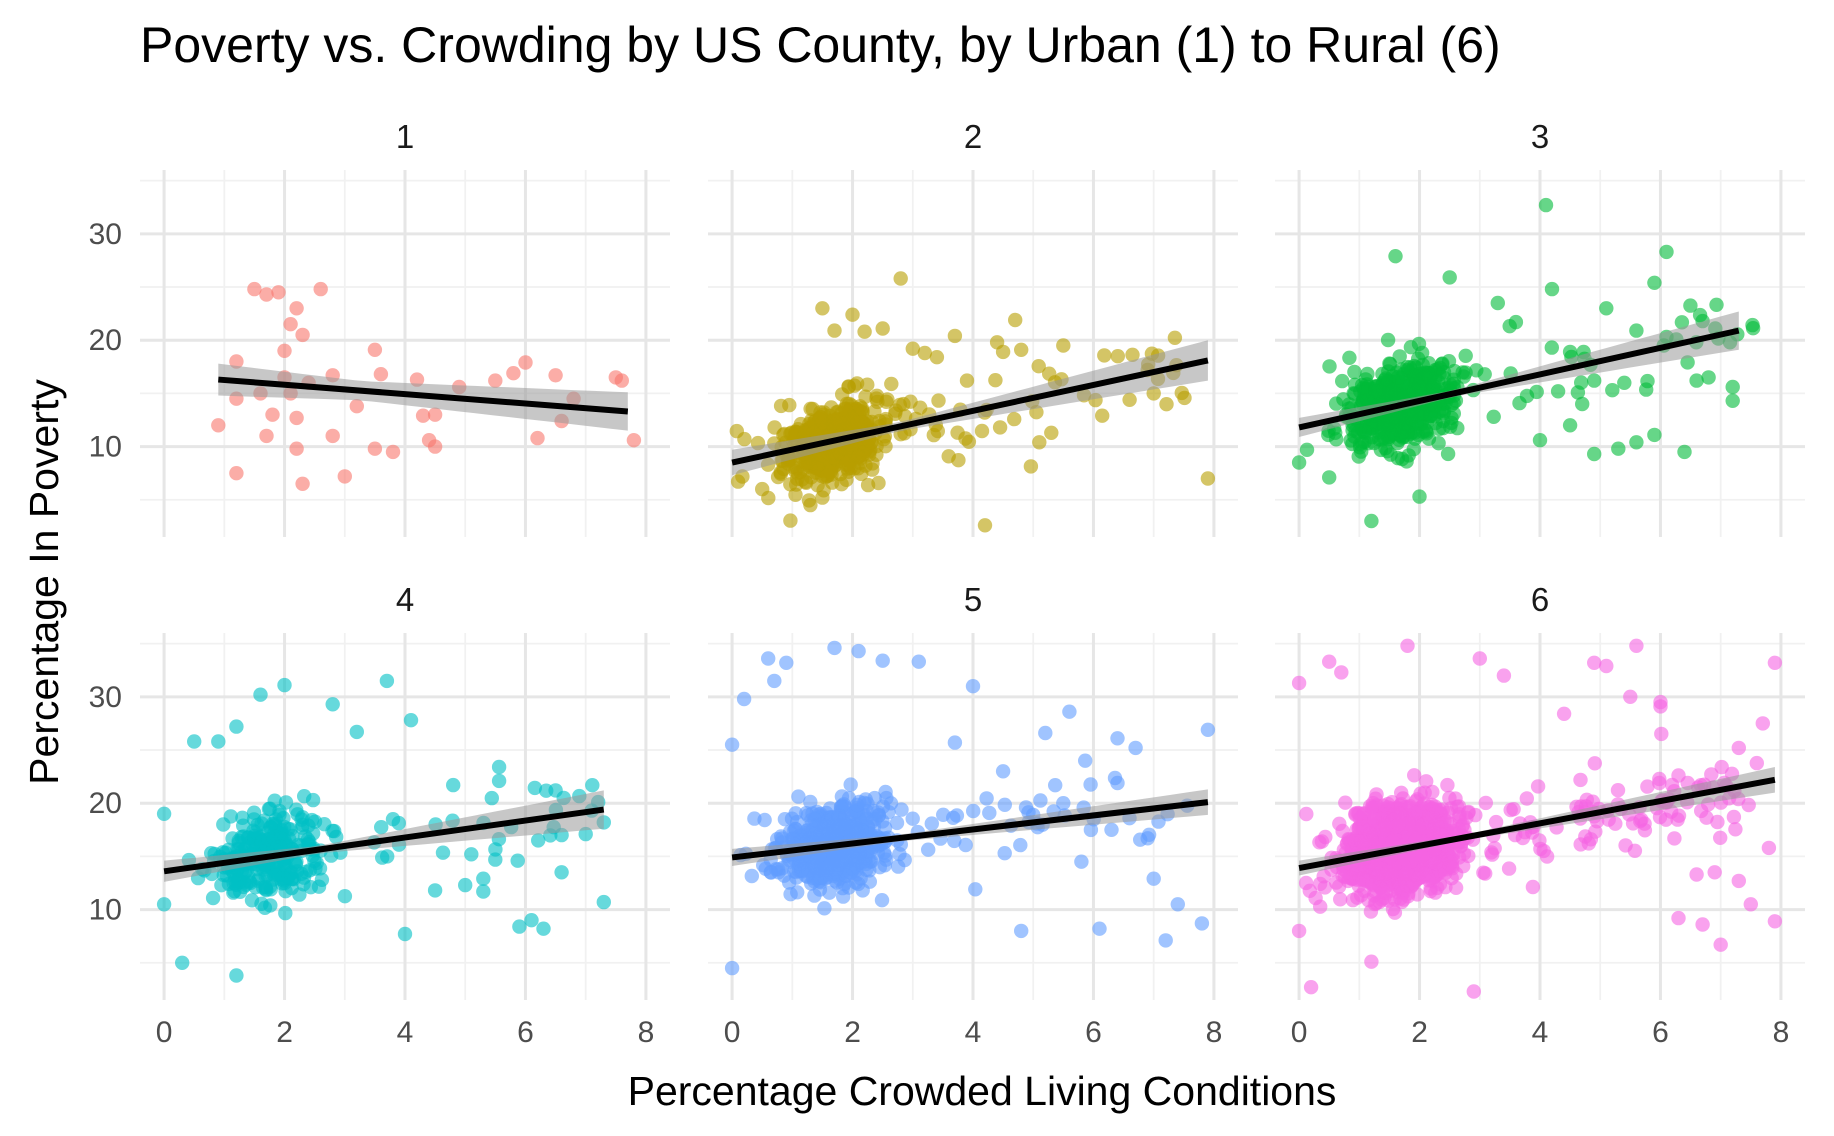 This screenshot has height=1136, width=1834. Describe the element at coordinates (1540, 599) in the screenshot. I see `facet-strip-label: 6` at that location.